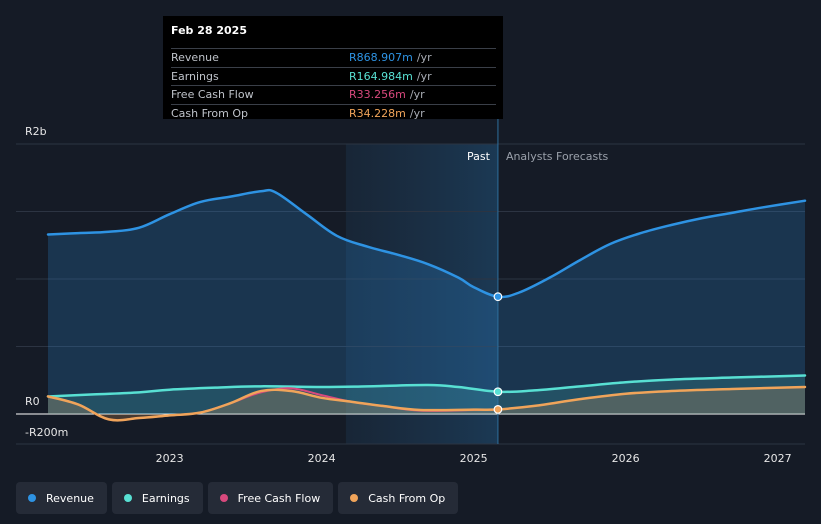 The width and height of the screenshot is (821, 524). What do you see at coordinates (778, 458) in the screenshot?
I see `x-tick-label: 2027` at bounding box center [778, 458].